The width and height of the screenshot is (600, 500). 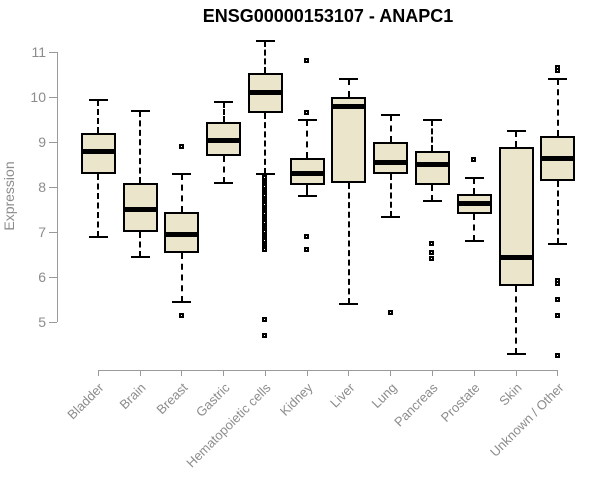 I want to click on chart-title: ENSG00000153107 - ANAPC1, so click(x=328, y=16).